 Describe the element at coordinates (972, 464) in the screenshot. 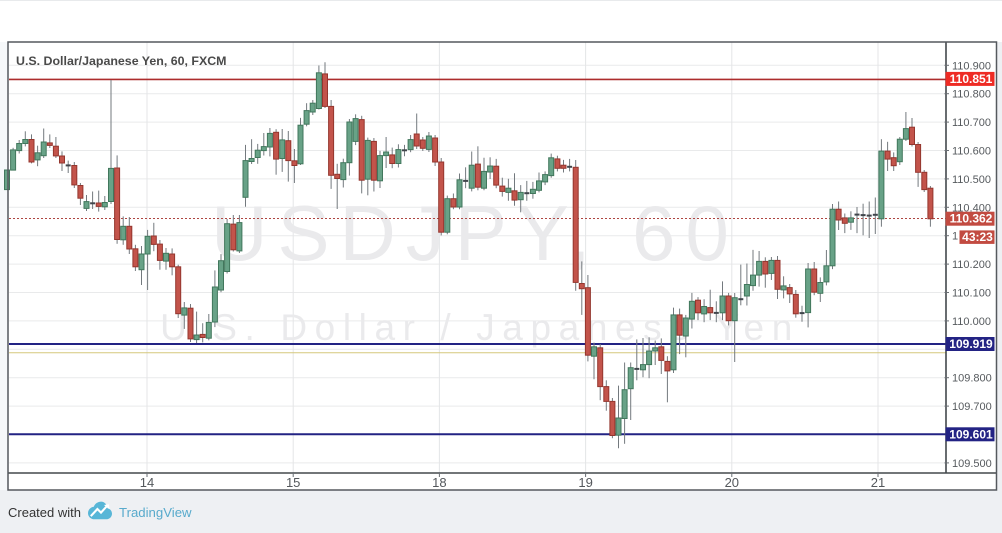

I see `svg-text: 109.500` at that location.